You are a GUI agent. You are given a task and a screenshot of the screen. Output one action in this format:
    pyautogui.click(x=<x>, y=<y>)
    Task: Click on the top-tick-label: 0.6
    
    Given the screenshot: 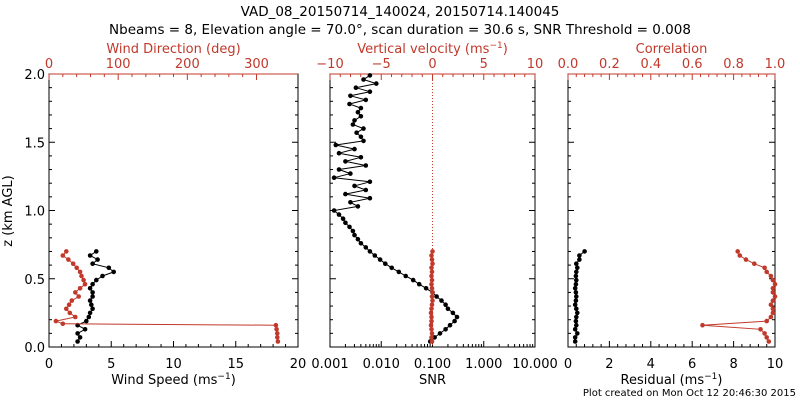 What is the action you would take?
    pyautogui.click(x=692, y=64)
    